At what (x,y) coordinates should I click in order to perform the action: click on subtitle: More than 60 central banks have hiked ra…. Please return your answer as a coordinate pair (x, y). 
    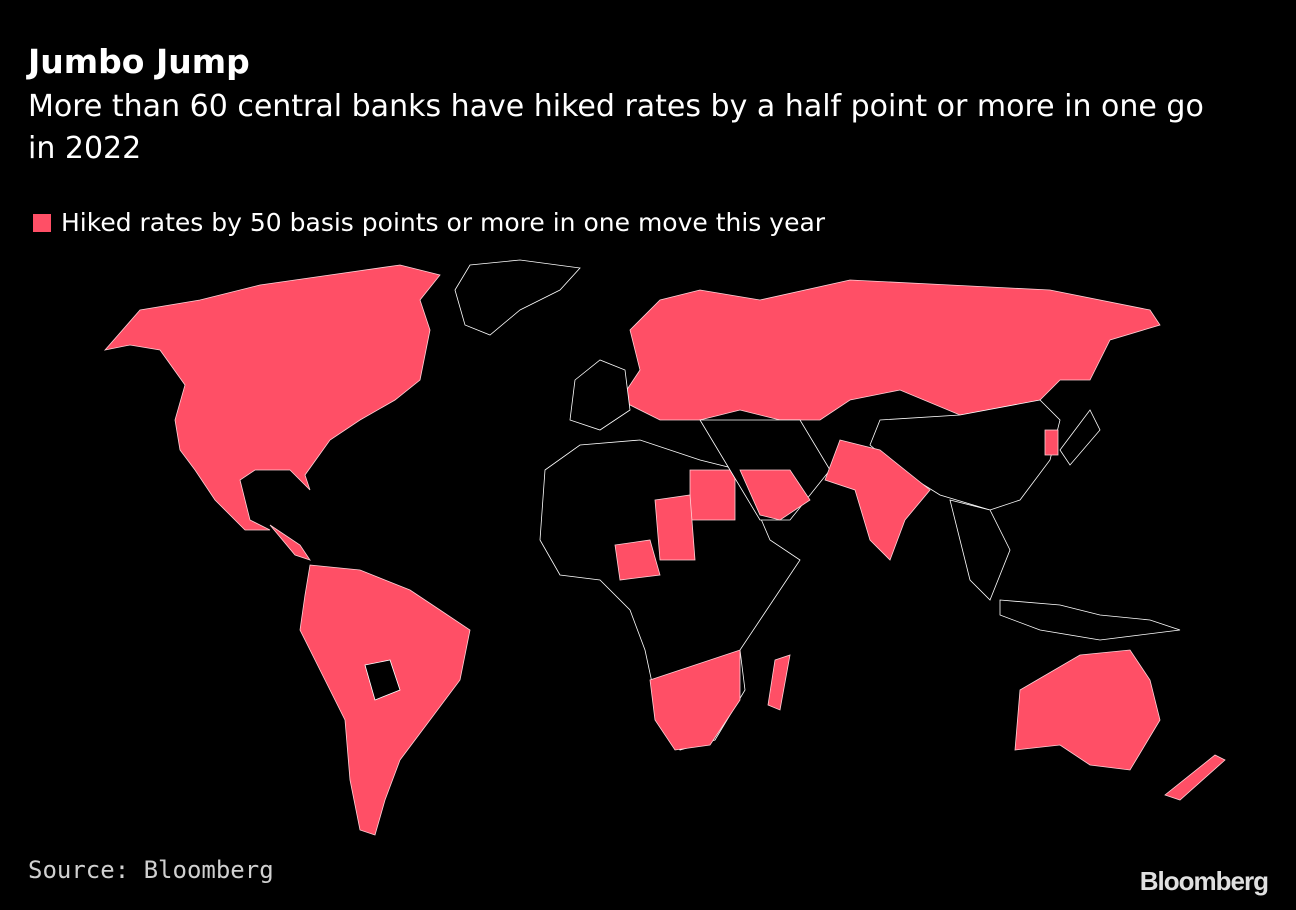
    Looking at the image, I should click on (616, 127).